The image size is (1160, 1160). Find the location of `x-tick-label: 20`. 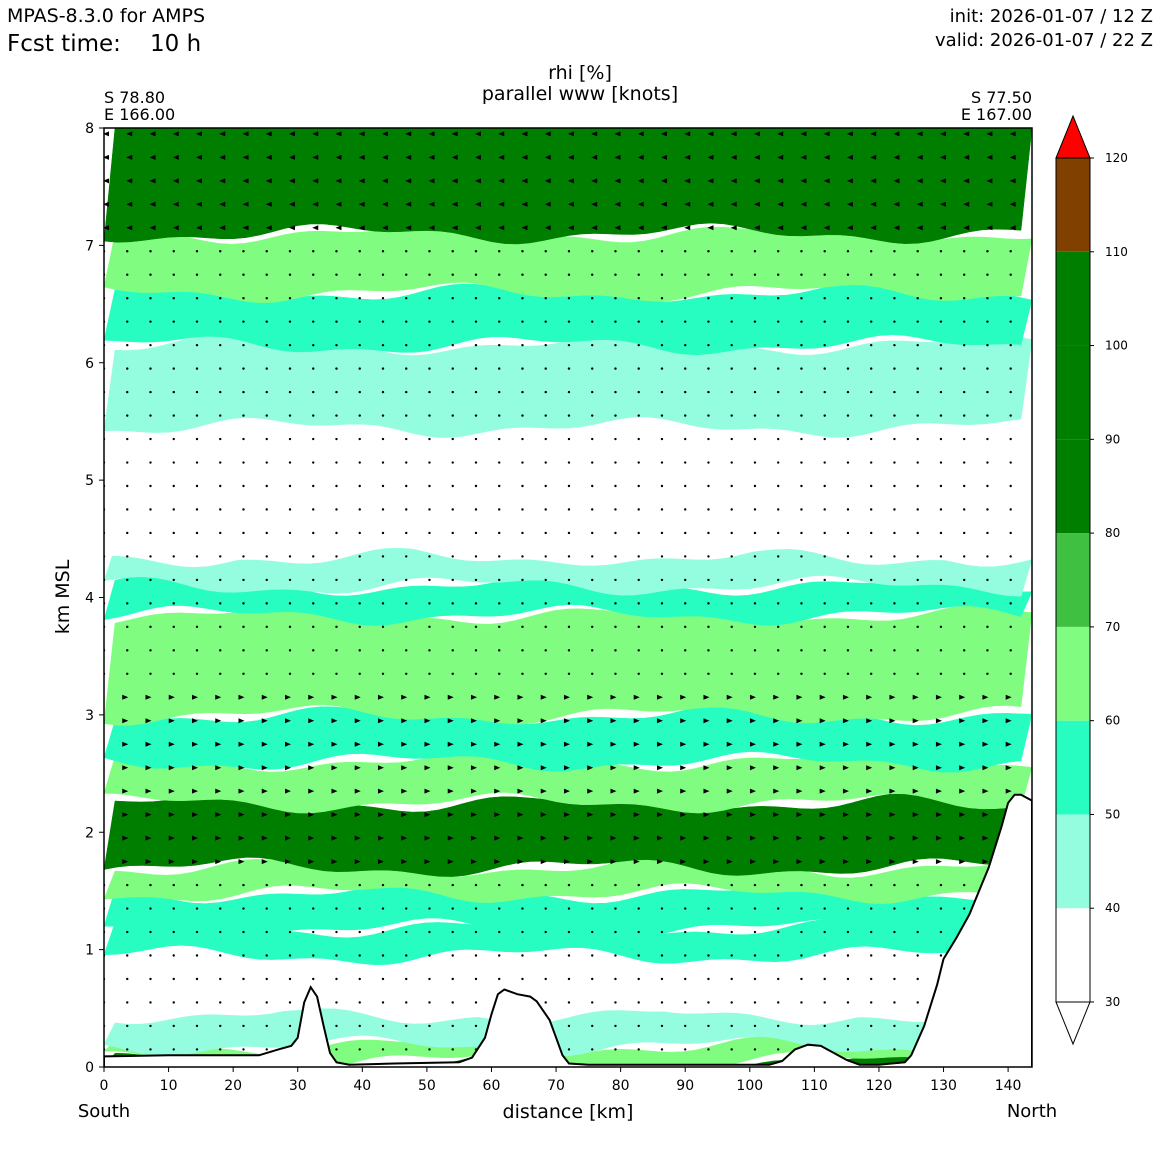

x-tick-label: 20 is located at coordinates (233, 1086).